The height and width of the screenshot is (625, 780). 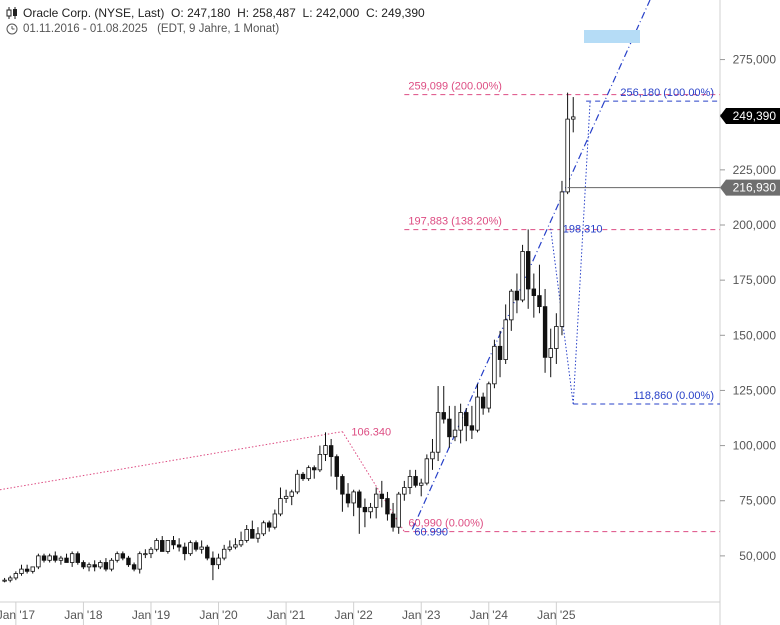 What do you see at coordinates (755, 335) in the screenshot?
I see `y-tick-label: 150,000` at bounding box center [755, 335].